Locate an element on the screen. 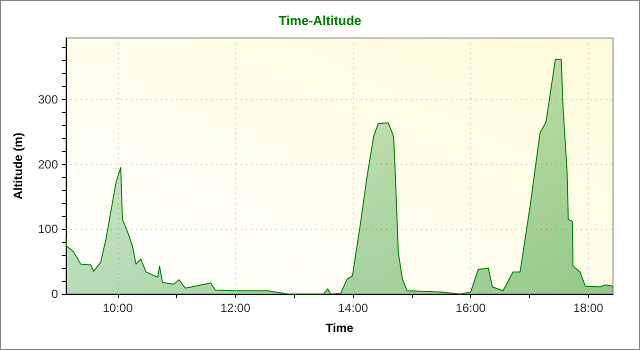 The width and height of the screenshot is (640, 350). x-tick-label: 10:00 is located at coordinates (118, 308).